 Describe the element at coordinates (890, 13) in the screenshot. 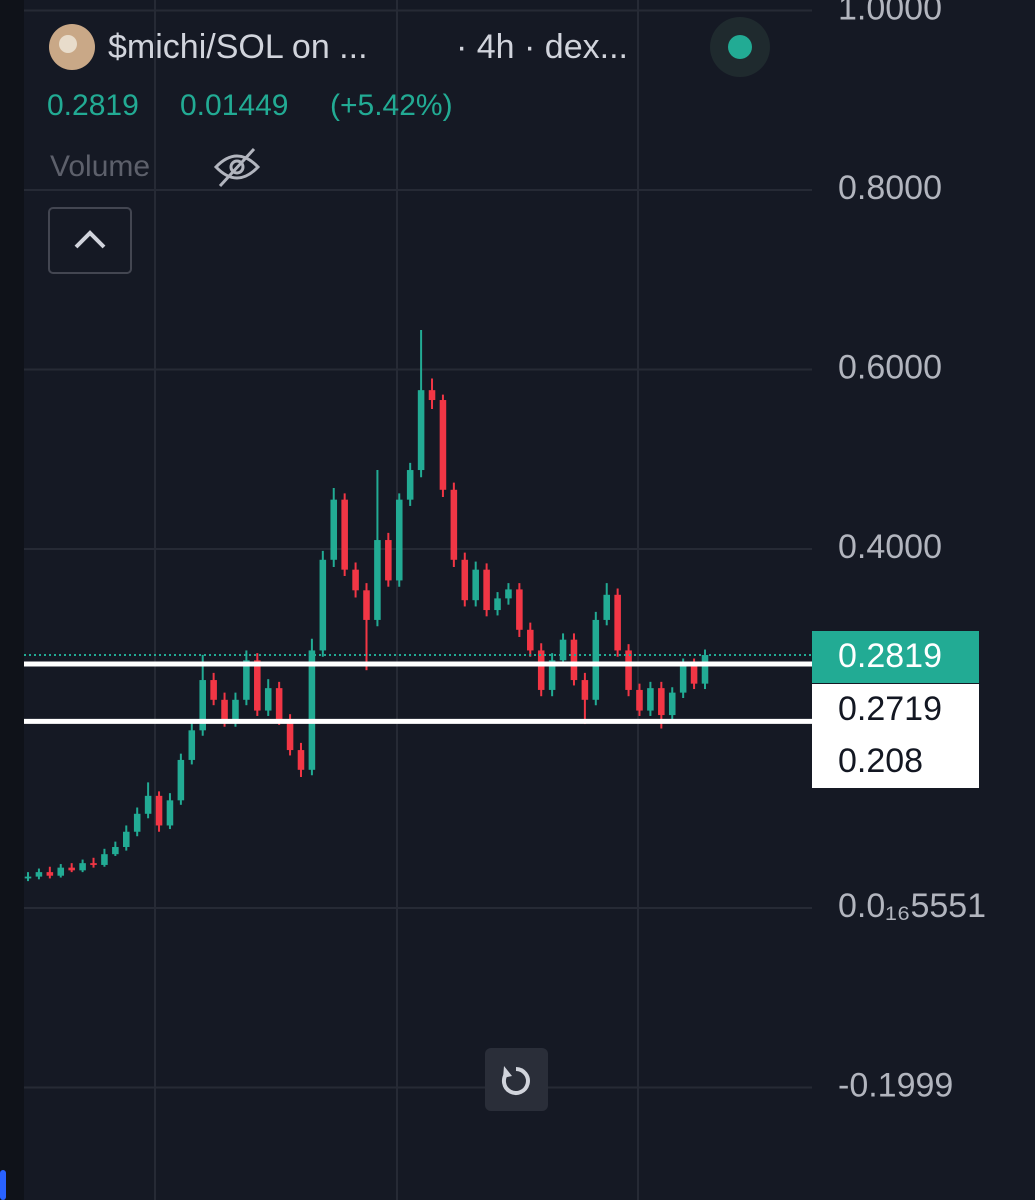

I see `y-tick-label: 1.0000` at that location.